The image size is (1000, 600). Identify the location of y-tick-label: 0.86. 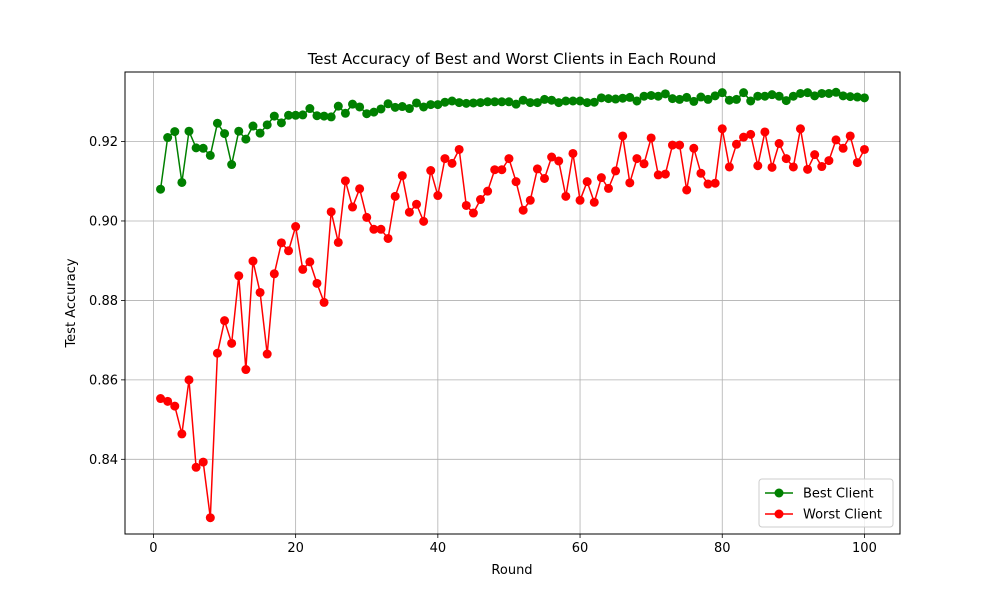
(103, 380).